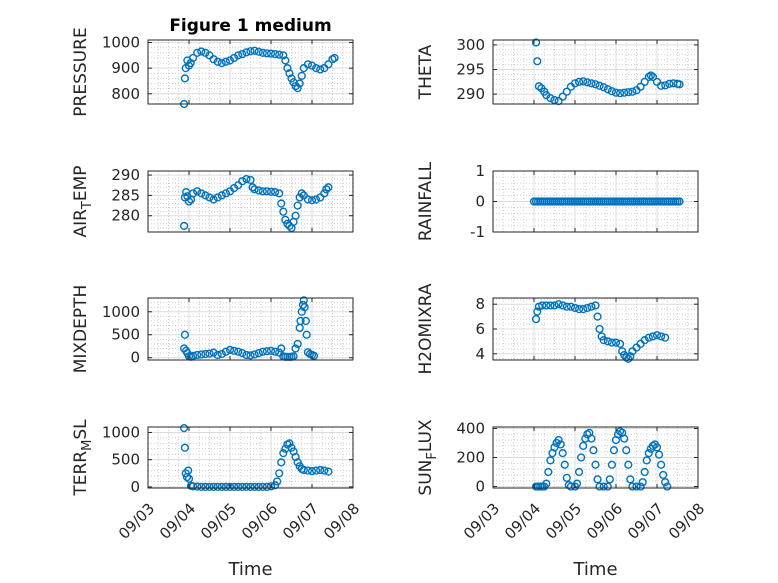  I want to click on y-tick-label: 295, so click(470, 70).